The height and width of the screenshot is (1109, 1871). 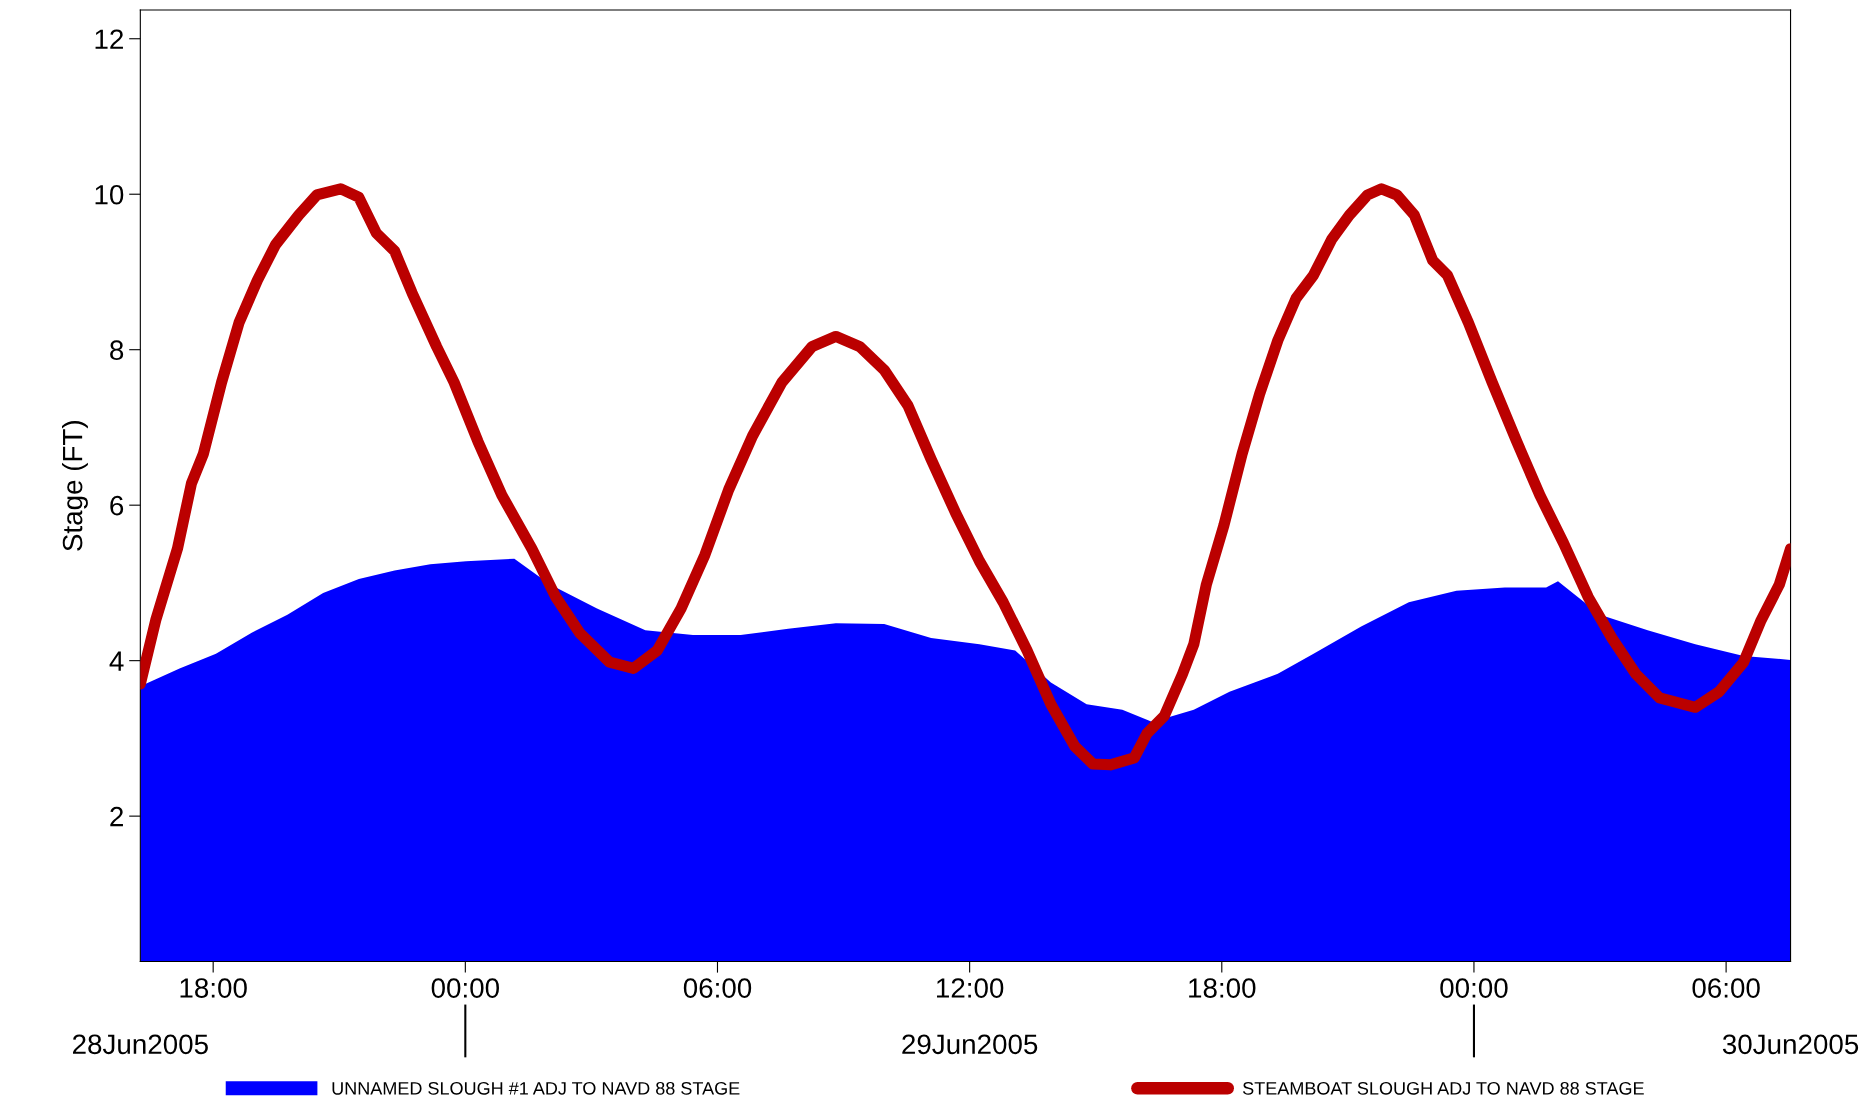 What do you see at coordinates (109, 194) in the screenshot?
I see `y-tick-label: 10` at bounding box center [109, 194].